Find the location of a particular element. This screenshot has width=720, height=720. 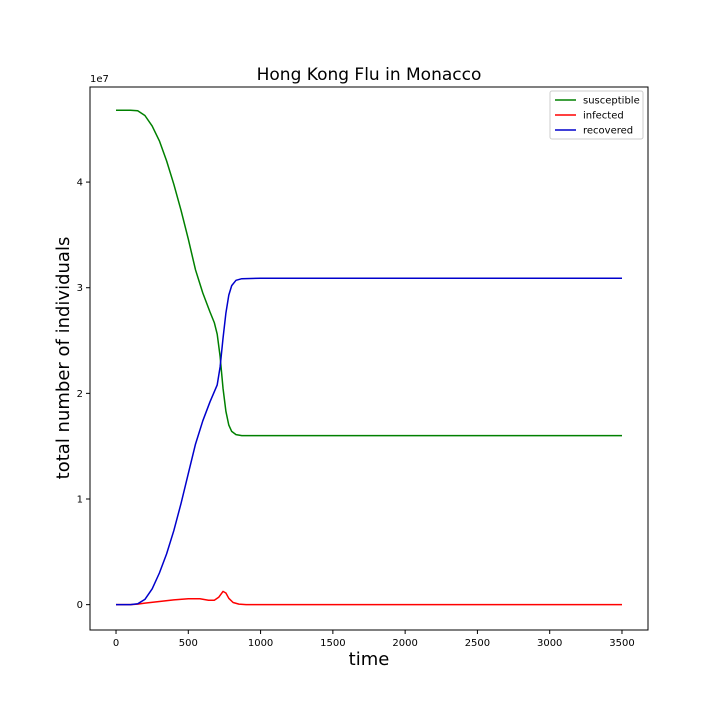

legend-entries: susceptible infected recovered is located at coordinates (597, 116).